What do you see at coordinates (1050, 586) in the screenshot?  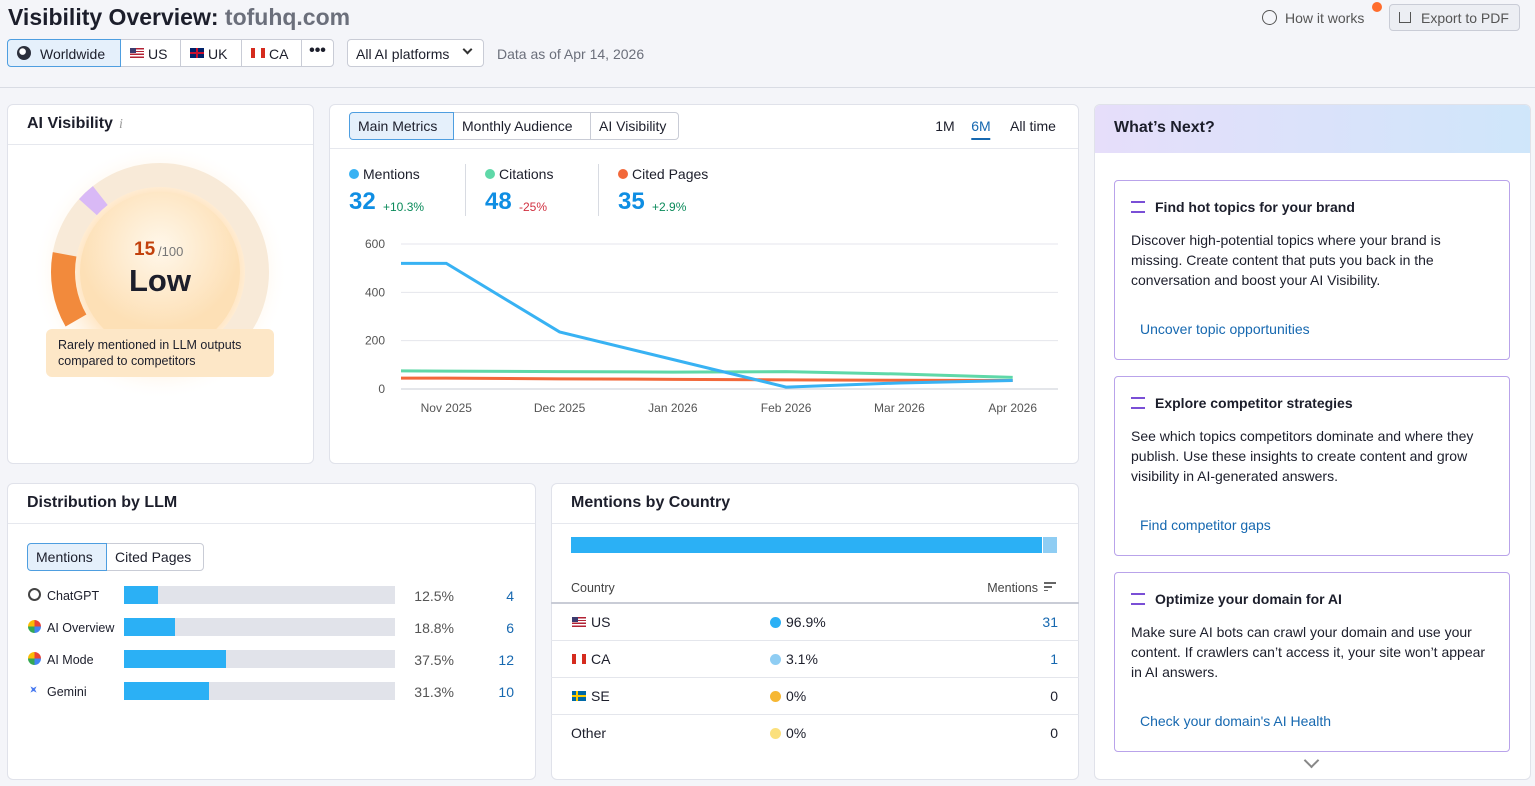 I see `sort-icon` at bounding box center [1050, 586].